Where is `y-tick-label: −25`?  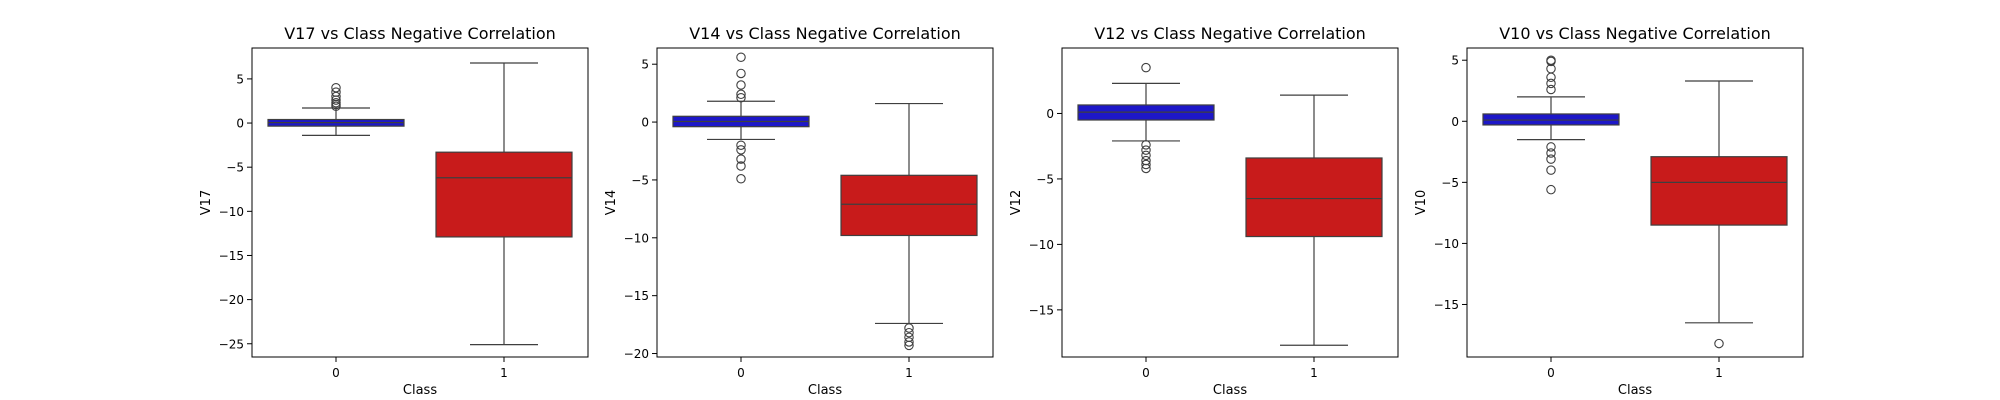 y-tick-label: −25 is located at coordinates (231, 344).